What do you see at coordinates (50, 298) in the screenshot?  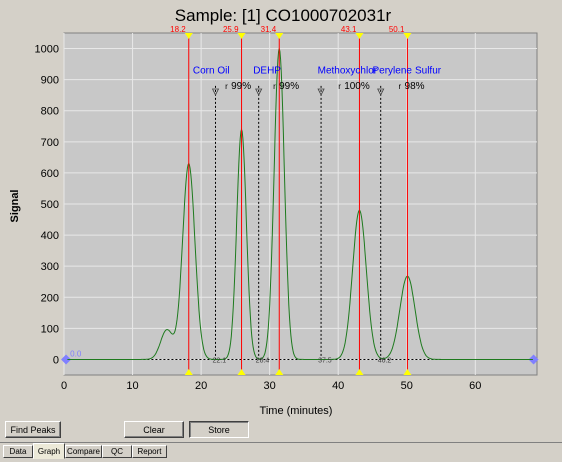 I see `y-tick-label: 200` at bounding box center [50, 298].